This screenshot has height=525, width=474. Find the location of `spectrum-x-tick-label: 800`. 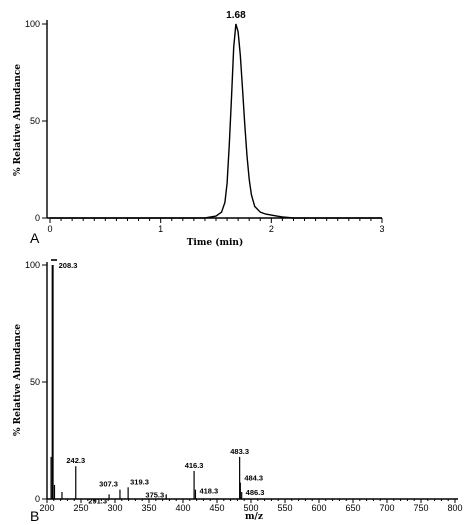

spectrum-x-tick-label: 800 is located at coordinates (454, 508).